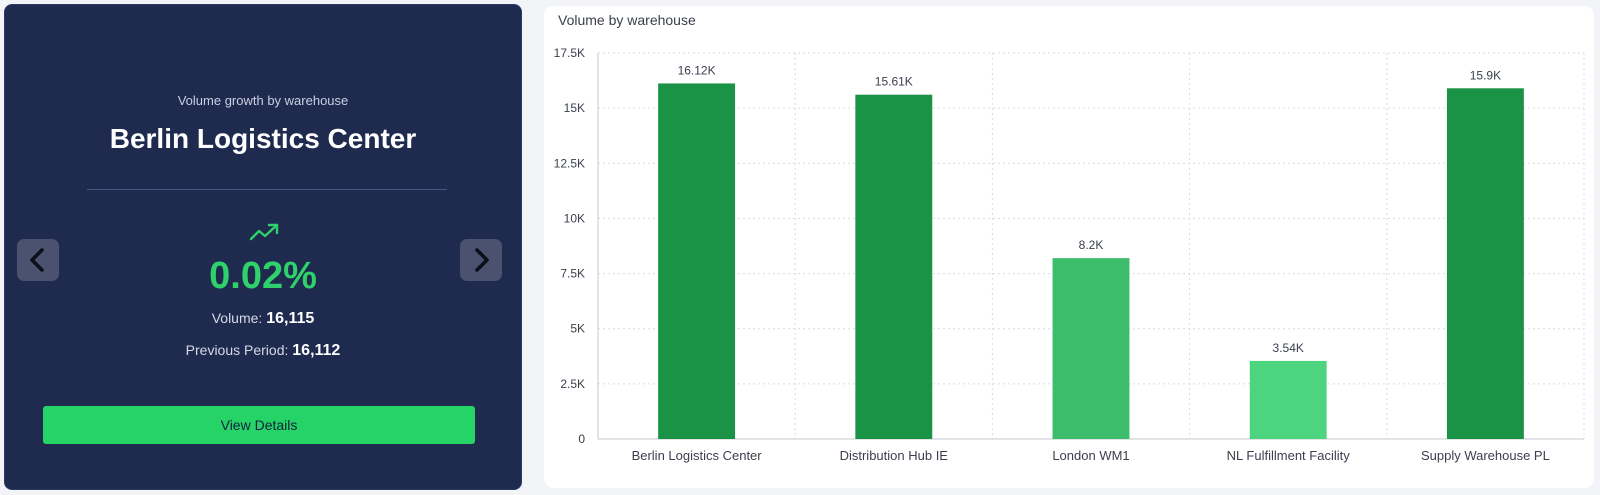 This screenshot has height=495, width=1600. Describe the element at coordinates (1091, 245) in the screenshot. I see `bar-data-label: 8.2K` at that location.